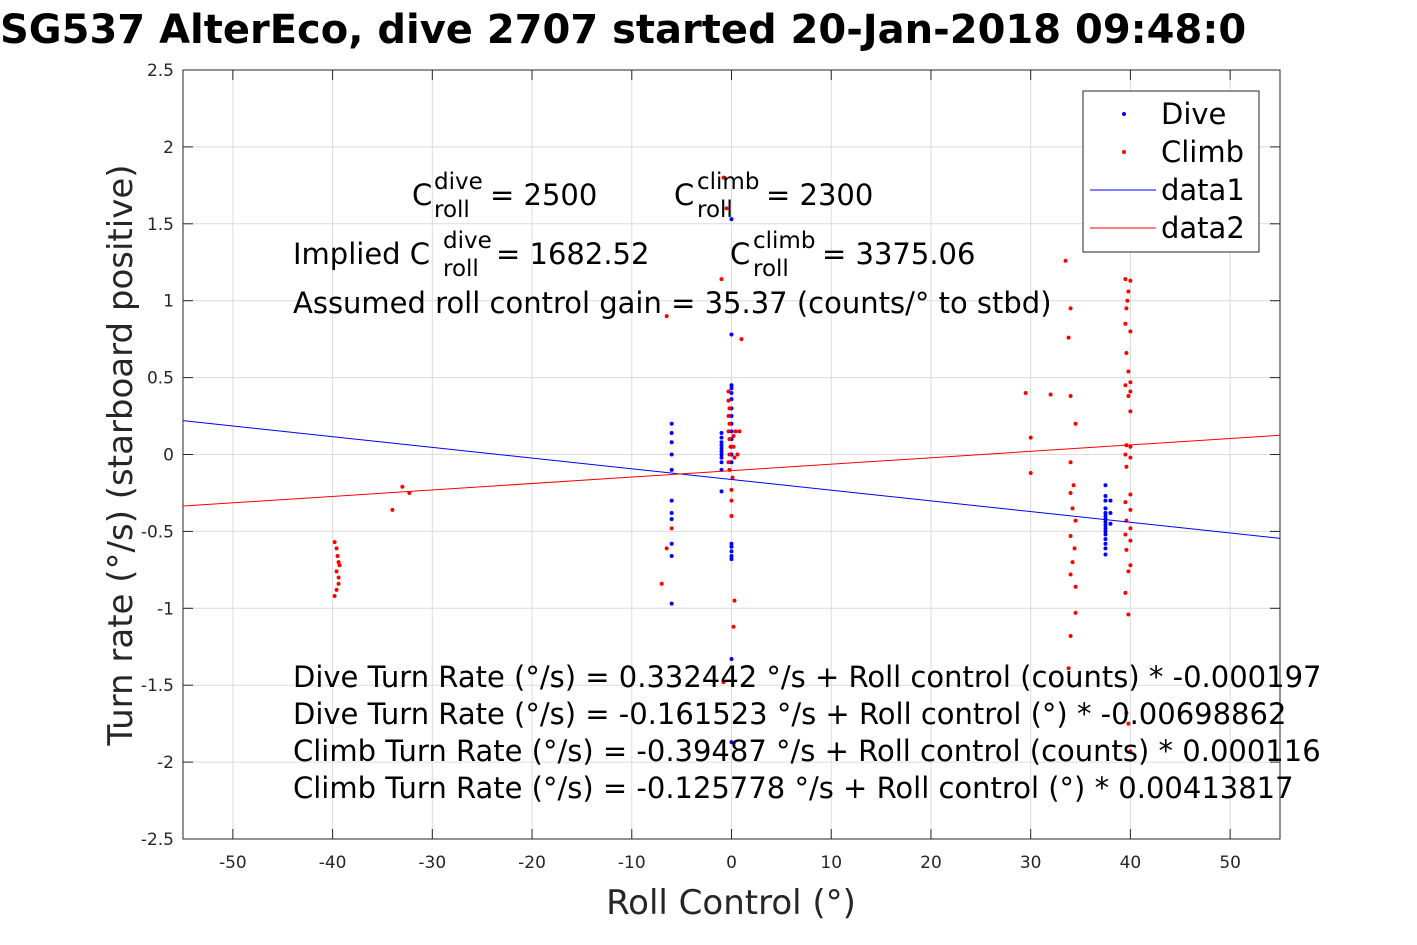 Image resolution: width=1417 pixels, height=945 pixels. Describe the element at coordinates (422, 195) in the screenshot. I see `c-dive-annotation: C` at that location.